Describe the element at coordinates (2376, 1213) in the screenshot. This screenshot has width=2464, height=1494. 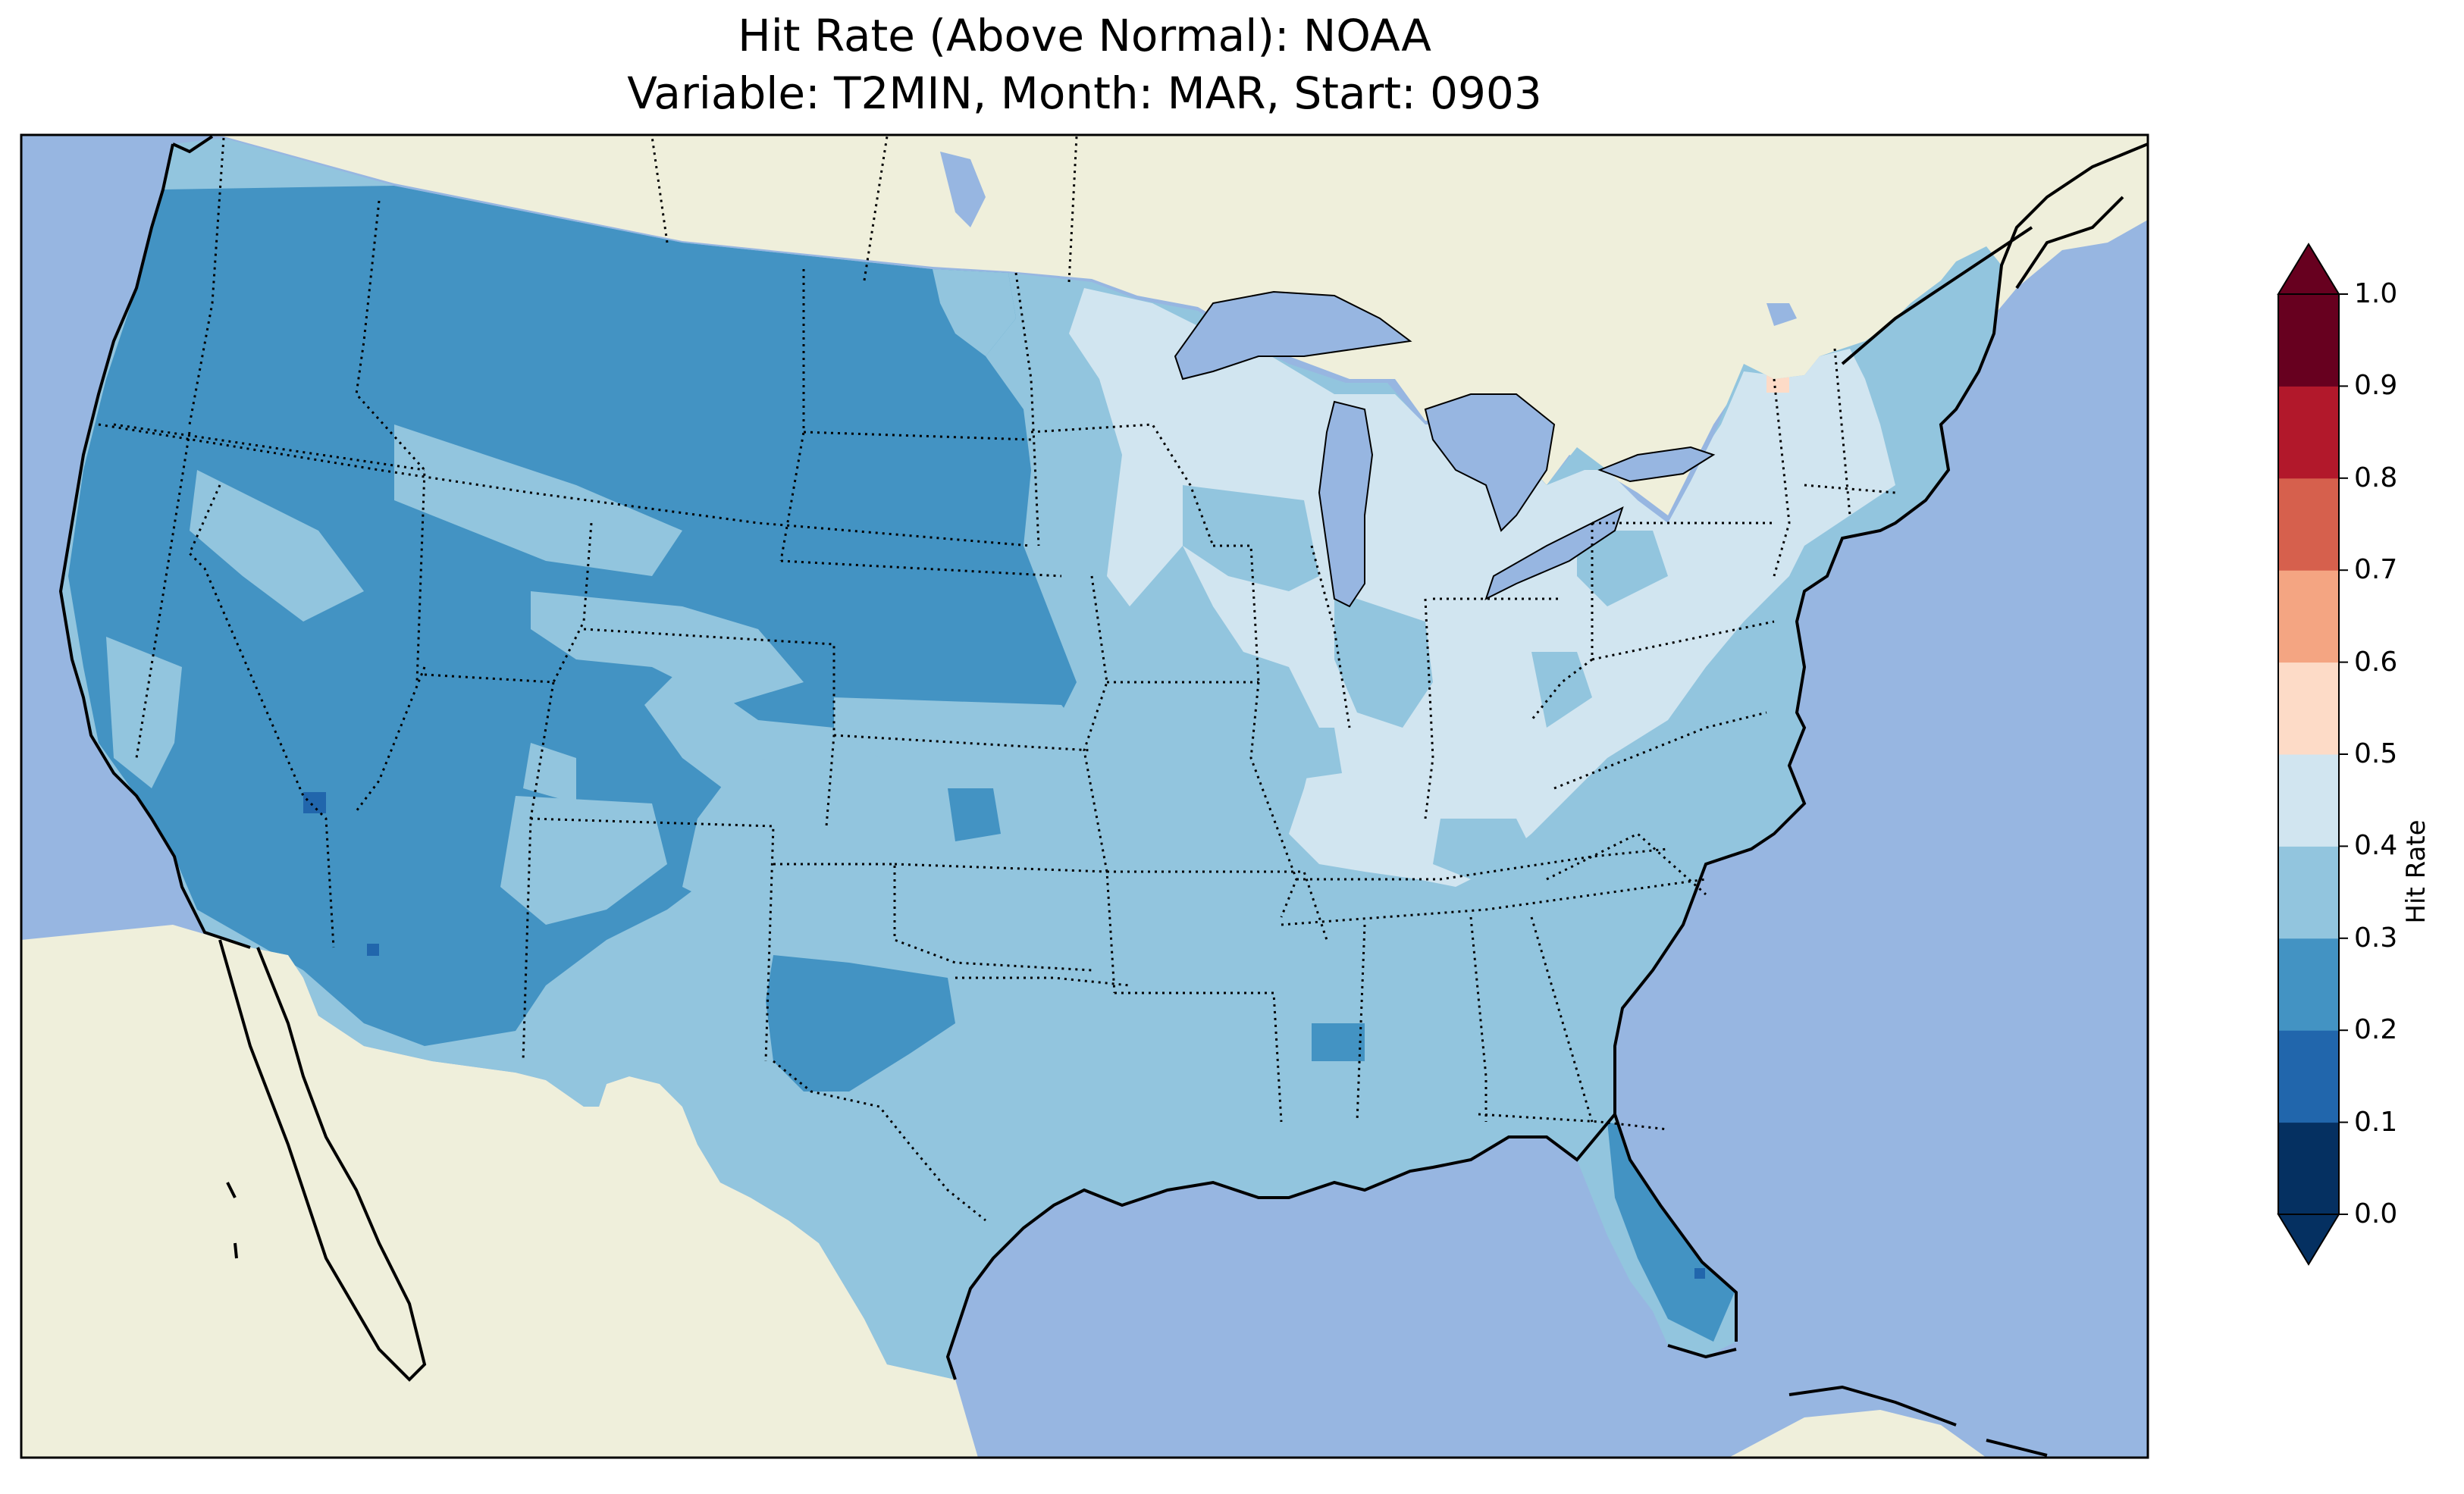
I see `colorbar-tick-label: 0.0` at that location.